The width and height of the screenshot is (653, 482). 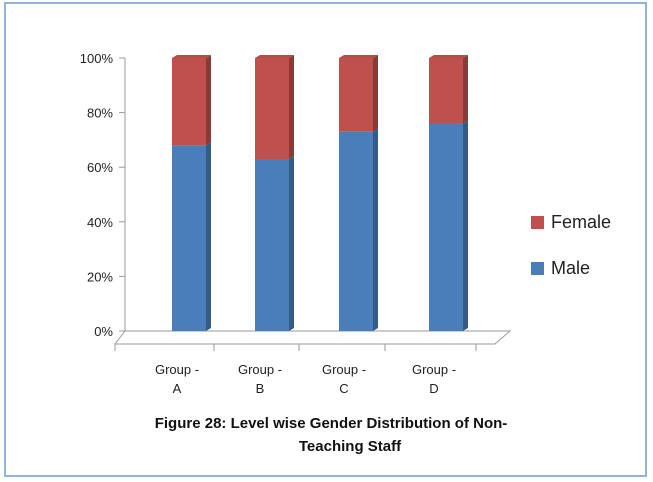 What do you see at coordinates (100, 167) in the screenshot?
I see `y-tick-label: 60%` at bounding box center [100, 167].